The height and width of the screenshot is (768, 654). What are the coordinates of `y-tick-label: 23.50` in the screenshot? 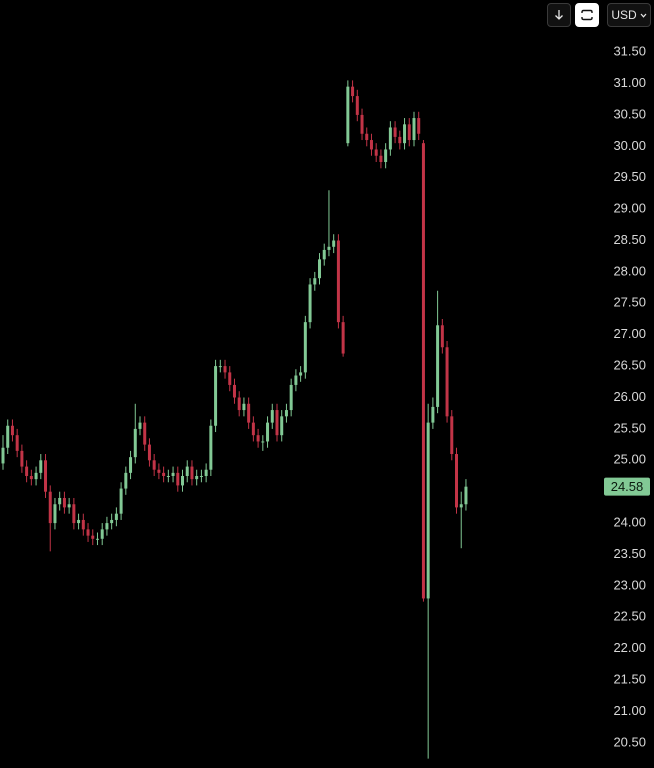 It's located at (629, 553).